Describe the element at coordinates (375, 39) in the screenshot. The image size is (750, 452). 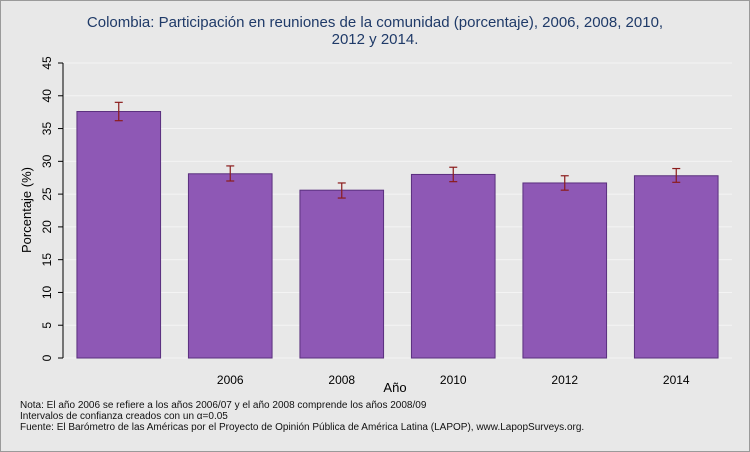
I see `chart-title-line-2: 2012 y 2014.` at that location.